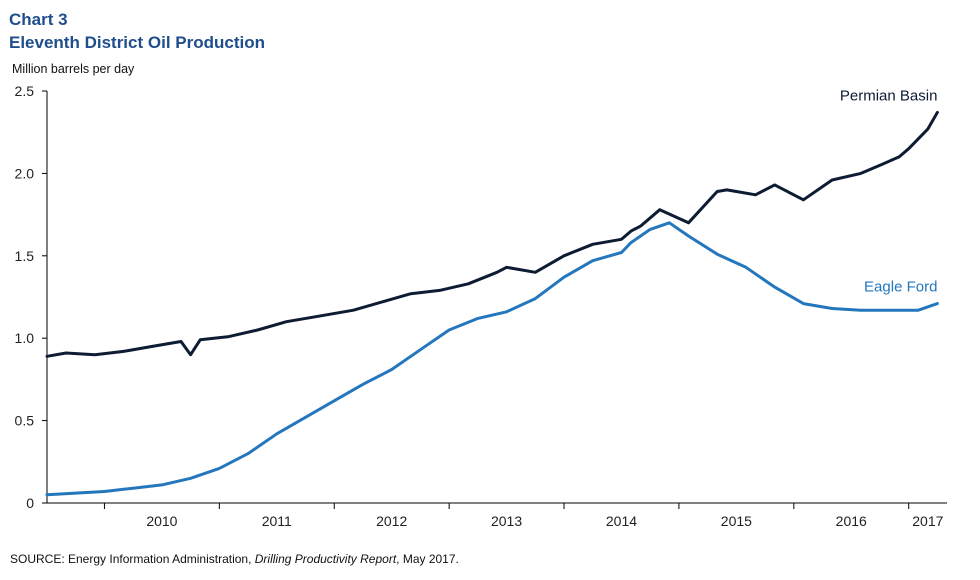  I want to click on y-tick-label: 0.5, so click(25, 421).